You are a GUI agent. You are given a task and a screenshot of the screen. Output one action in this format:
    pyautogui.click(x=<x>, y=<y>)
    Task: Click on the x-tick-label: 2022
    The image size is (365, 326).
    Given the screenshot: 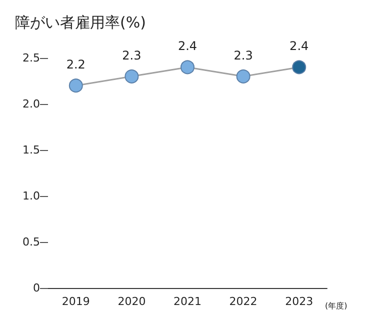 What is the action you would take?
    pyautogui.click(x=243, y=301)
    